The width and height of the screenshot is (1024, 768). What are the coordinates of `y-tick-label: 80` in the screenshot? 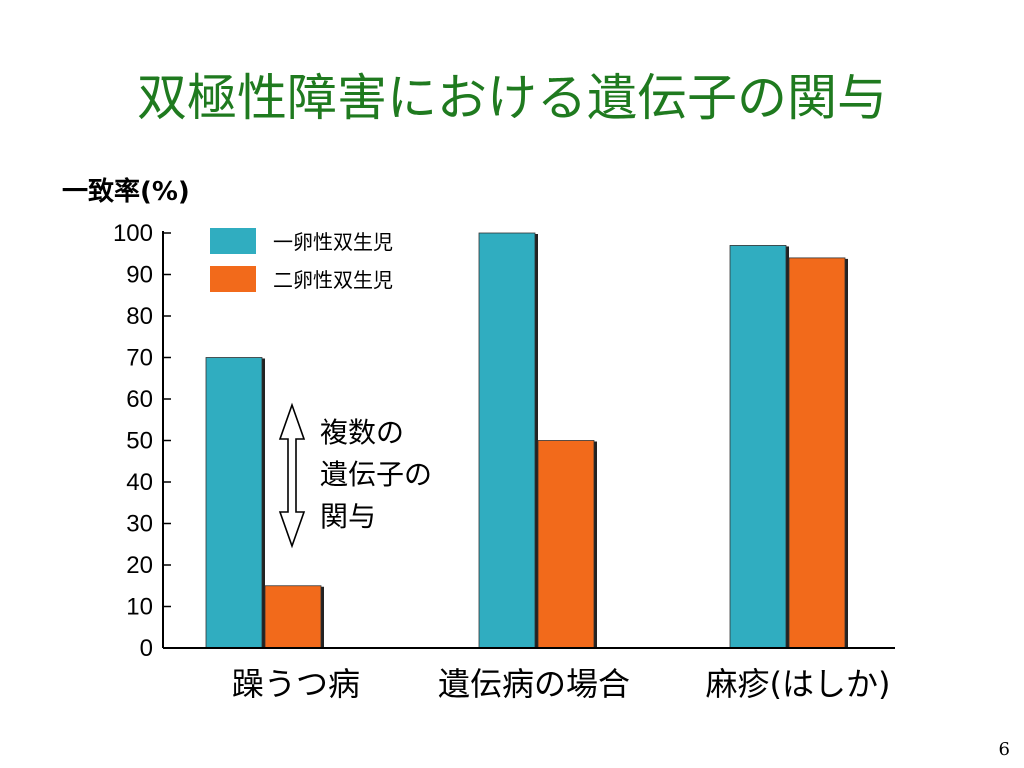 It's located at (139, 316).